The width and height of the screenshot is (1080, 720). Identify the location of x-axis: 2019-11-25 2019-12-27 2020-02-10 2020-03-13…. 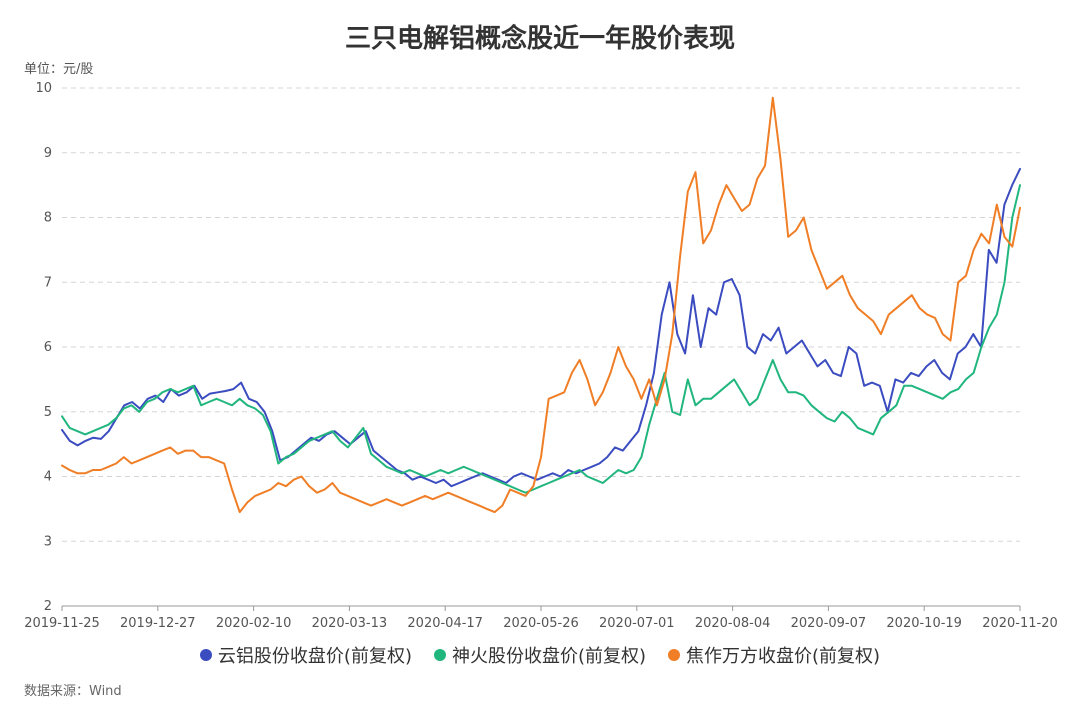
(541, 618).